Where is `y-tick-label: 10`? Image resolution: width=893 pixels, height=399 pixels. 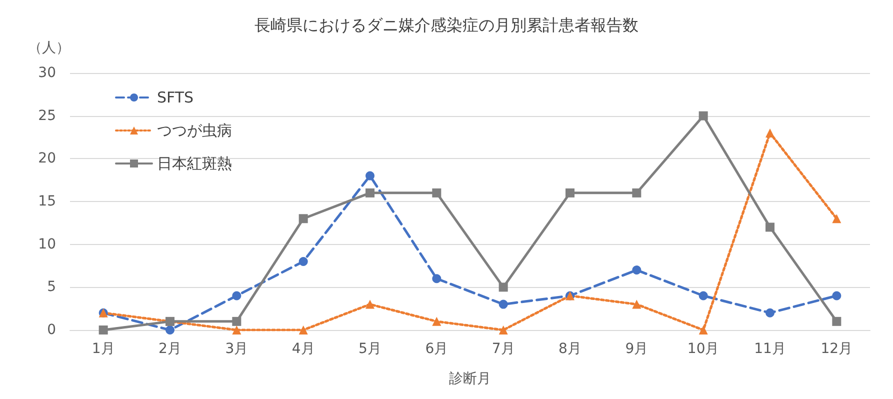 y-tick-label: 10 is located at coordinates (47, 244).